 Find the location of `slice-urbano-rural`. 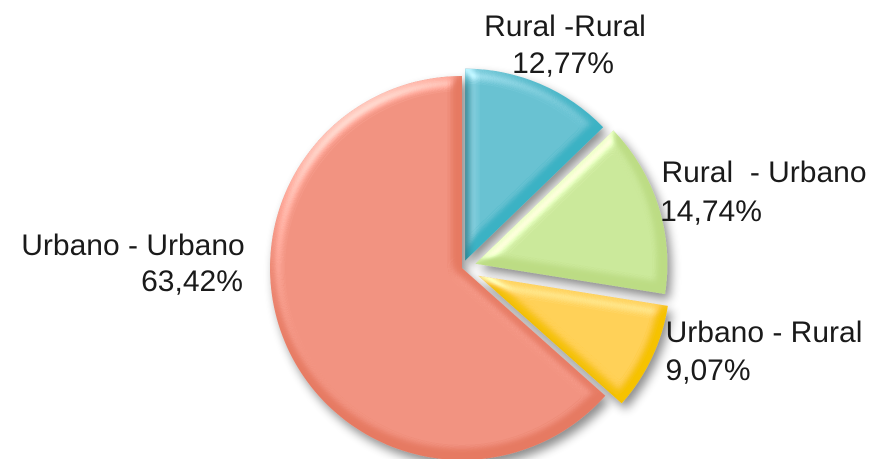

slice-urbano-rural is located at coordinates (573, 339).